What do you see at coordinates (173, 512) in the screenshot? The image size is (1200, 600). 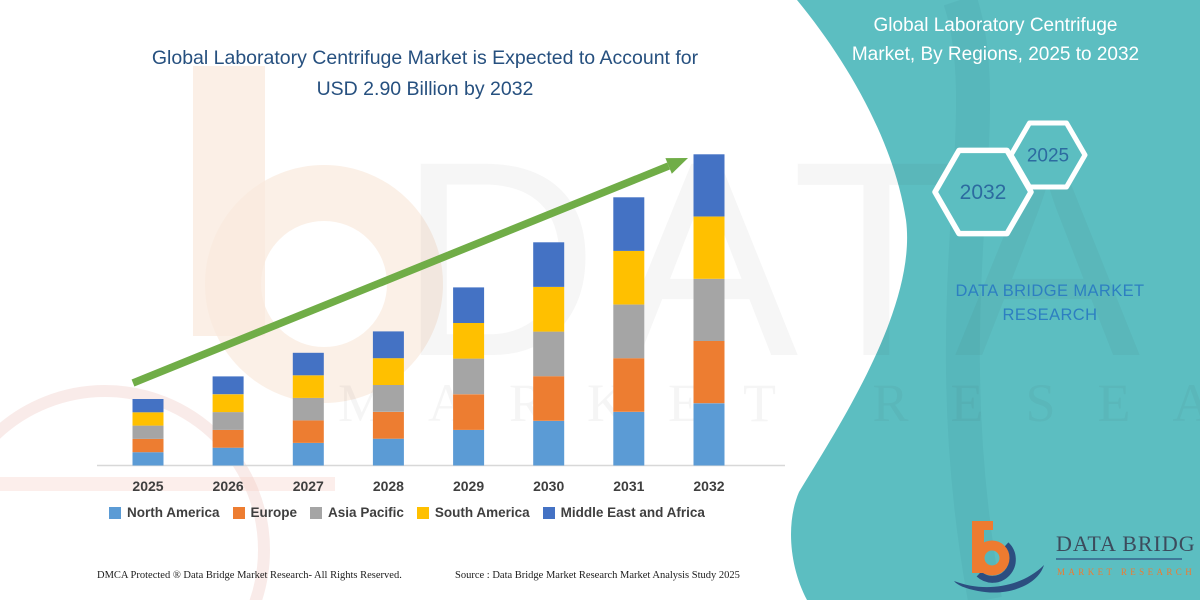 I see `legend-label-north-america: North America` at bounding box center [173, 512].